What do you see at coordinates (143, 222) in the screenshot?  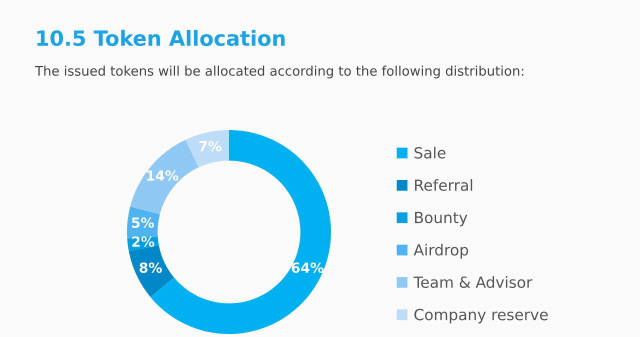 I see `data-label: 5%` at bounding box center [143, 222].